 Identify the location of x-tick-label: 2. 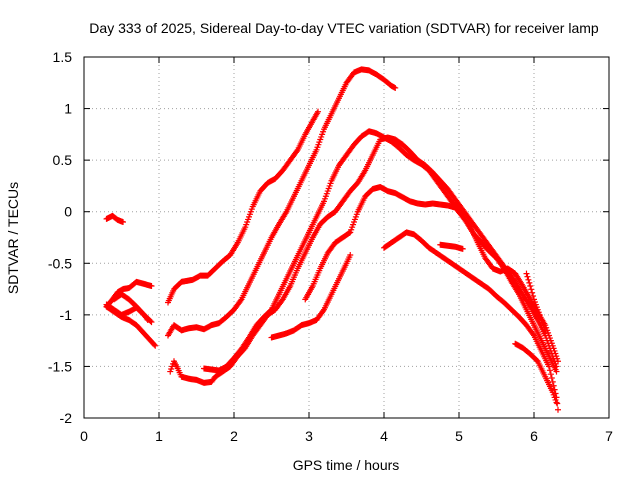
(234, 436).